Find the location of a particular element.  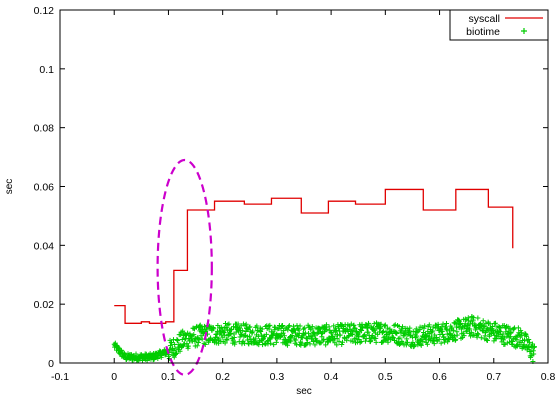

annotation-ellipse is located at coordinates (184, 267).